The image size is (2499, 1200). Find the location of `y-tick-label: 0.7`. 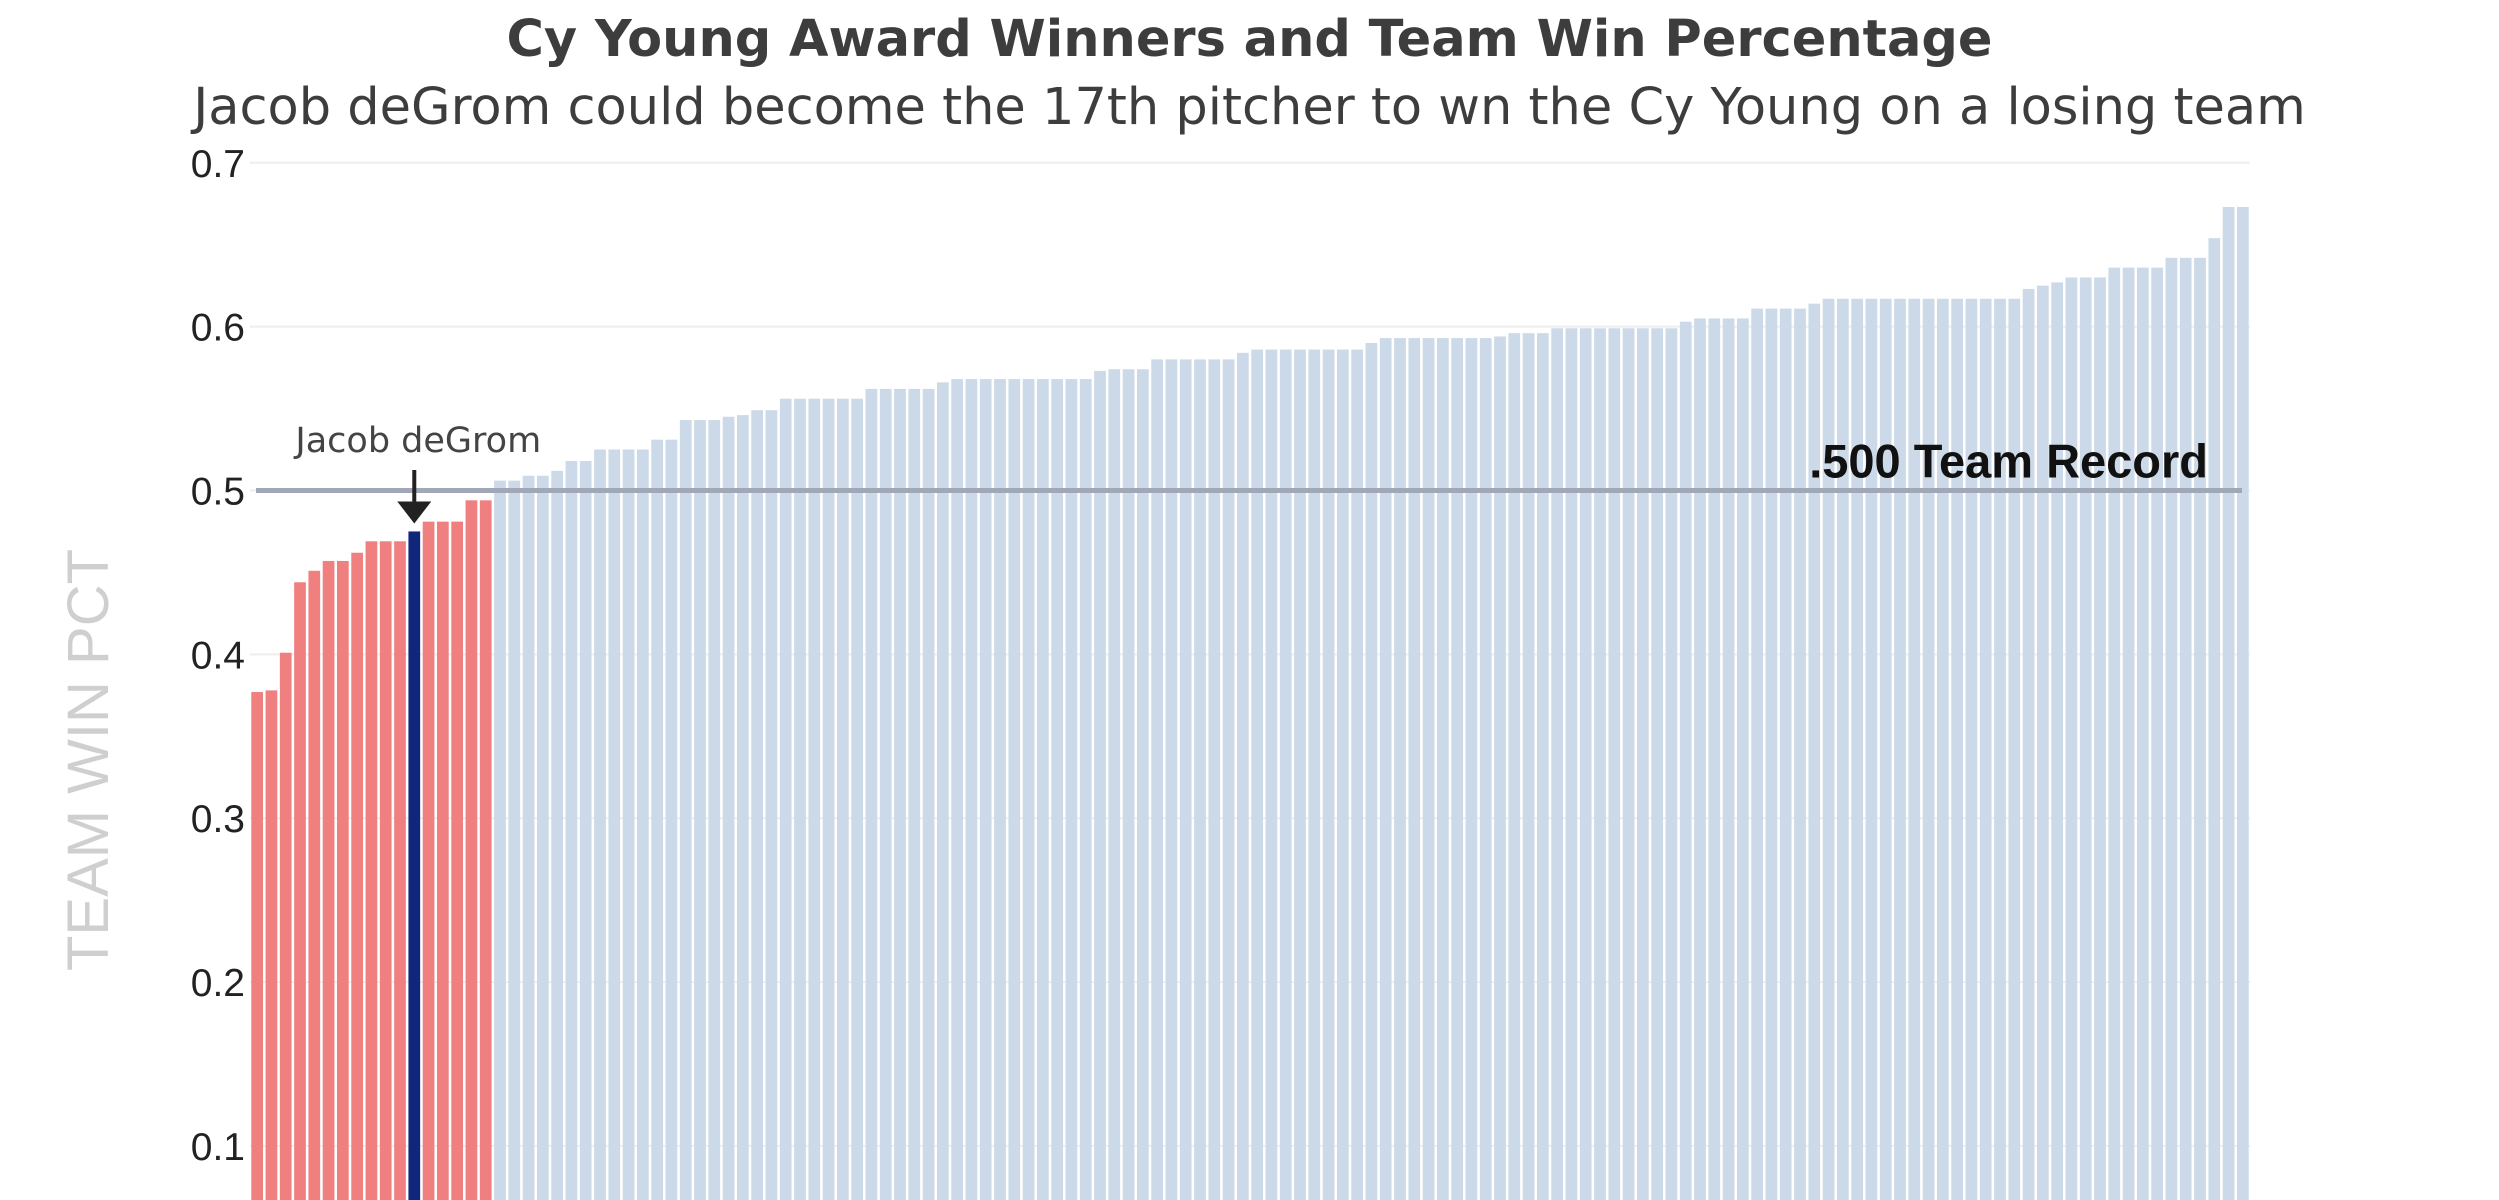

y-tick-label: 0.7 is located at coordinates (218, 164).